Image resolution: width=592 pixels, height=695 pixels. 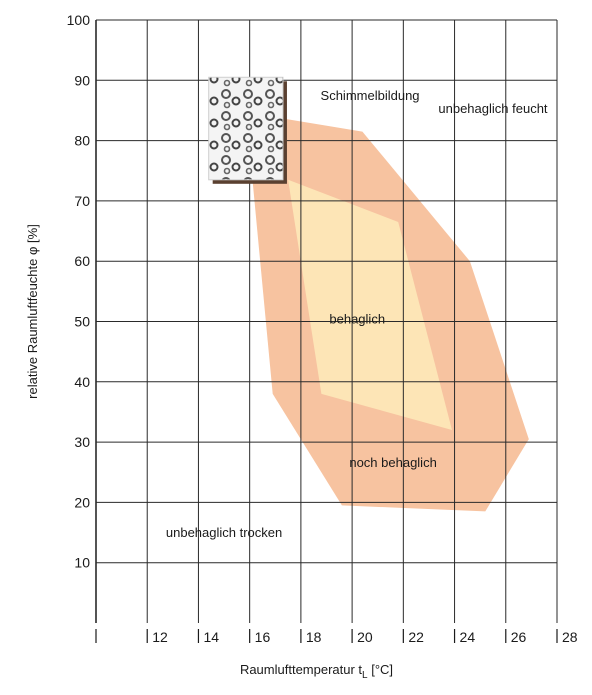 What do you see at coordinates (82, 322) in the screenshot?
I see `y-tick-label: 50` at bounding box center [82, 322].